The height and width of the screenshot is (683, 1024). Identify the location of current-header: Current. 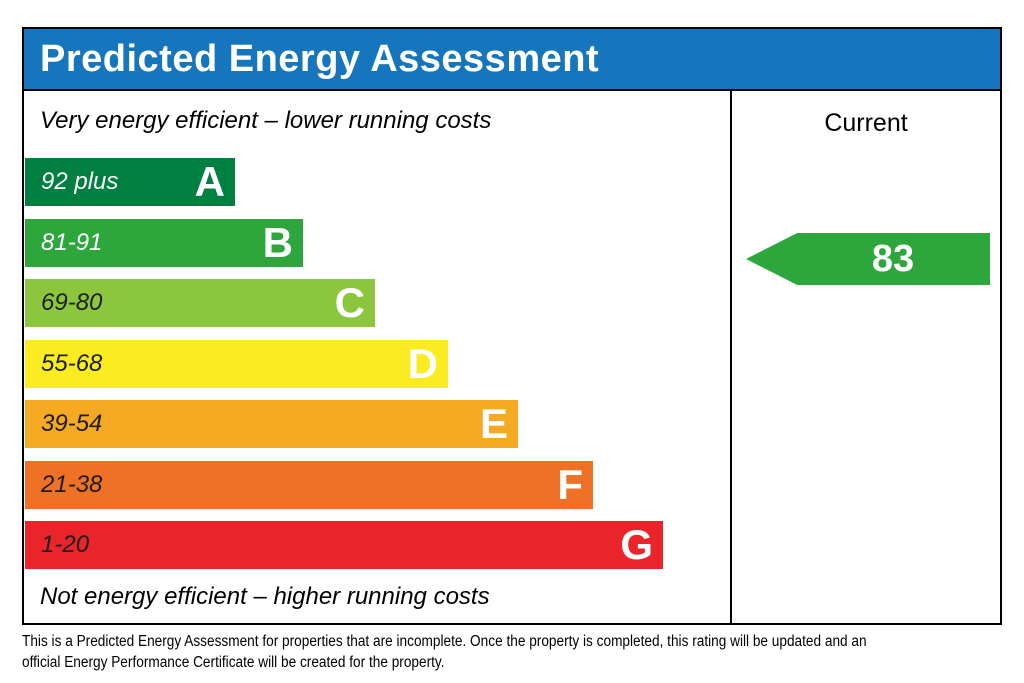
(866, 123).